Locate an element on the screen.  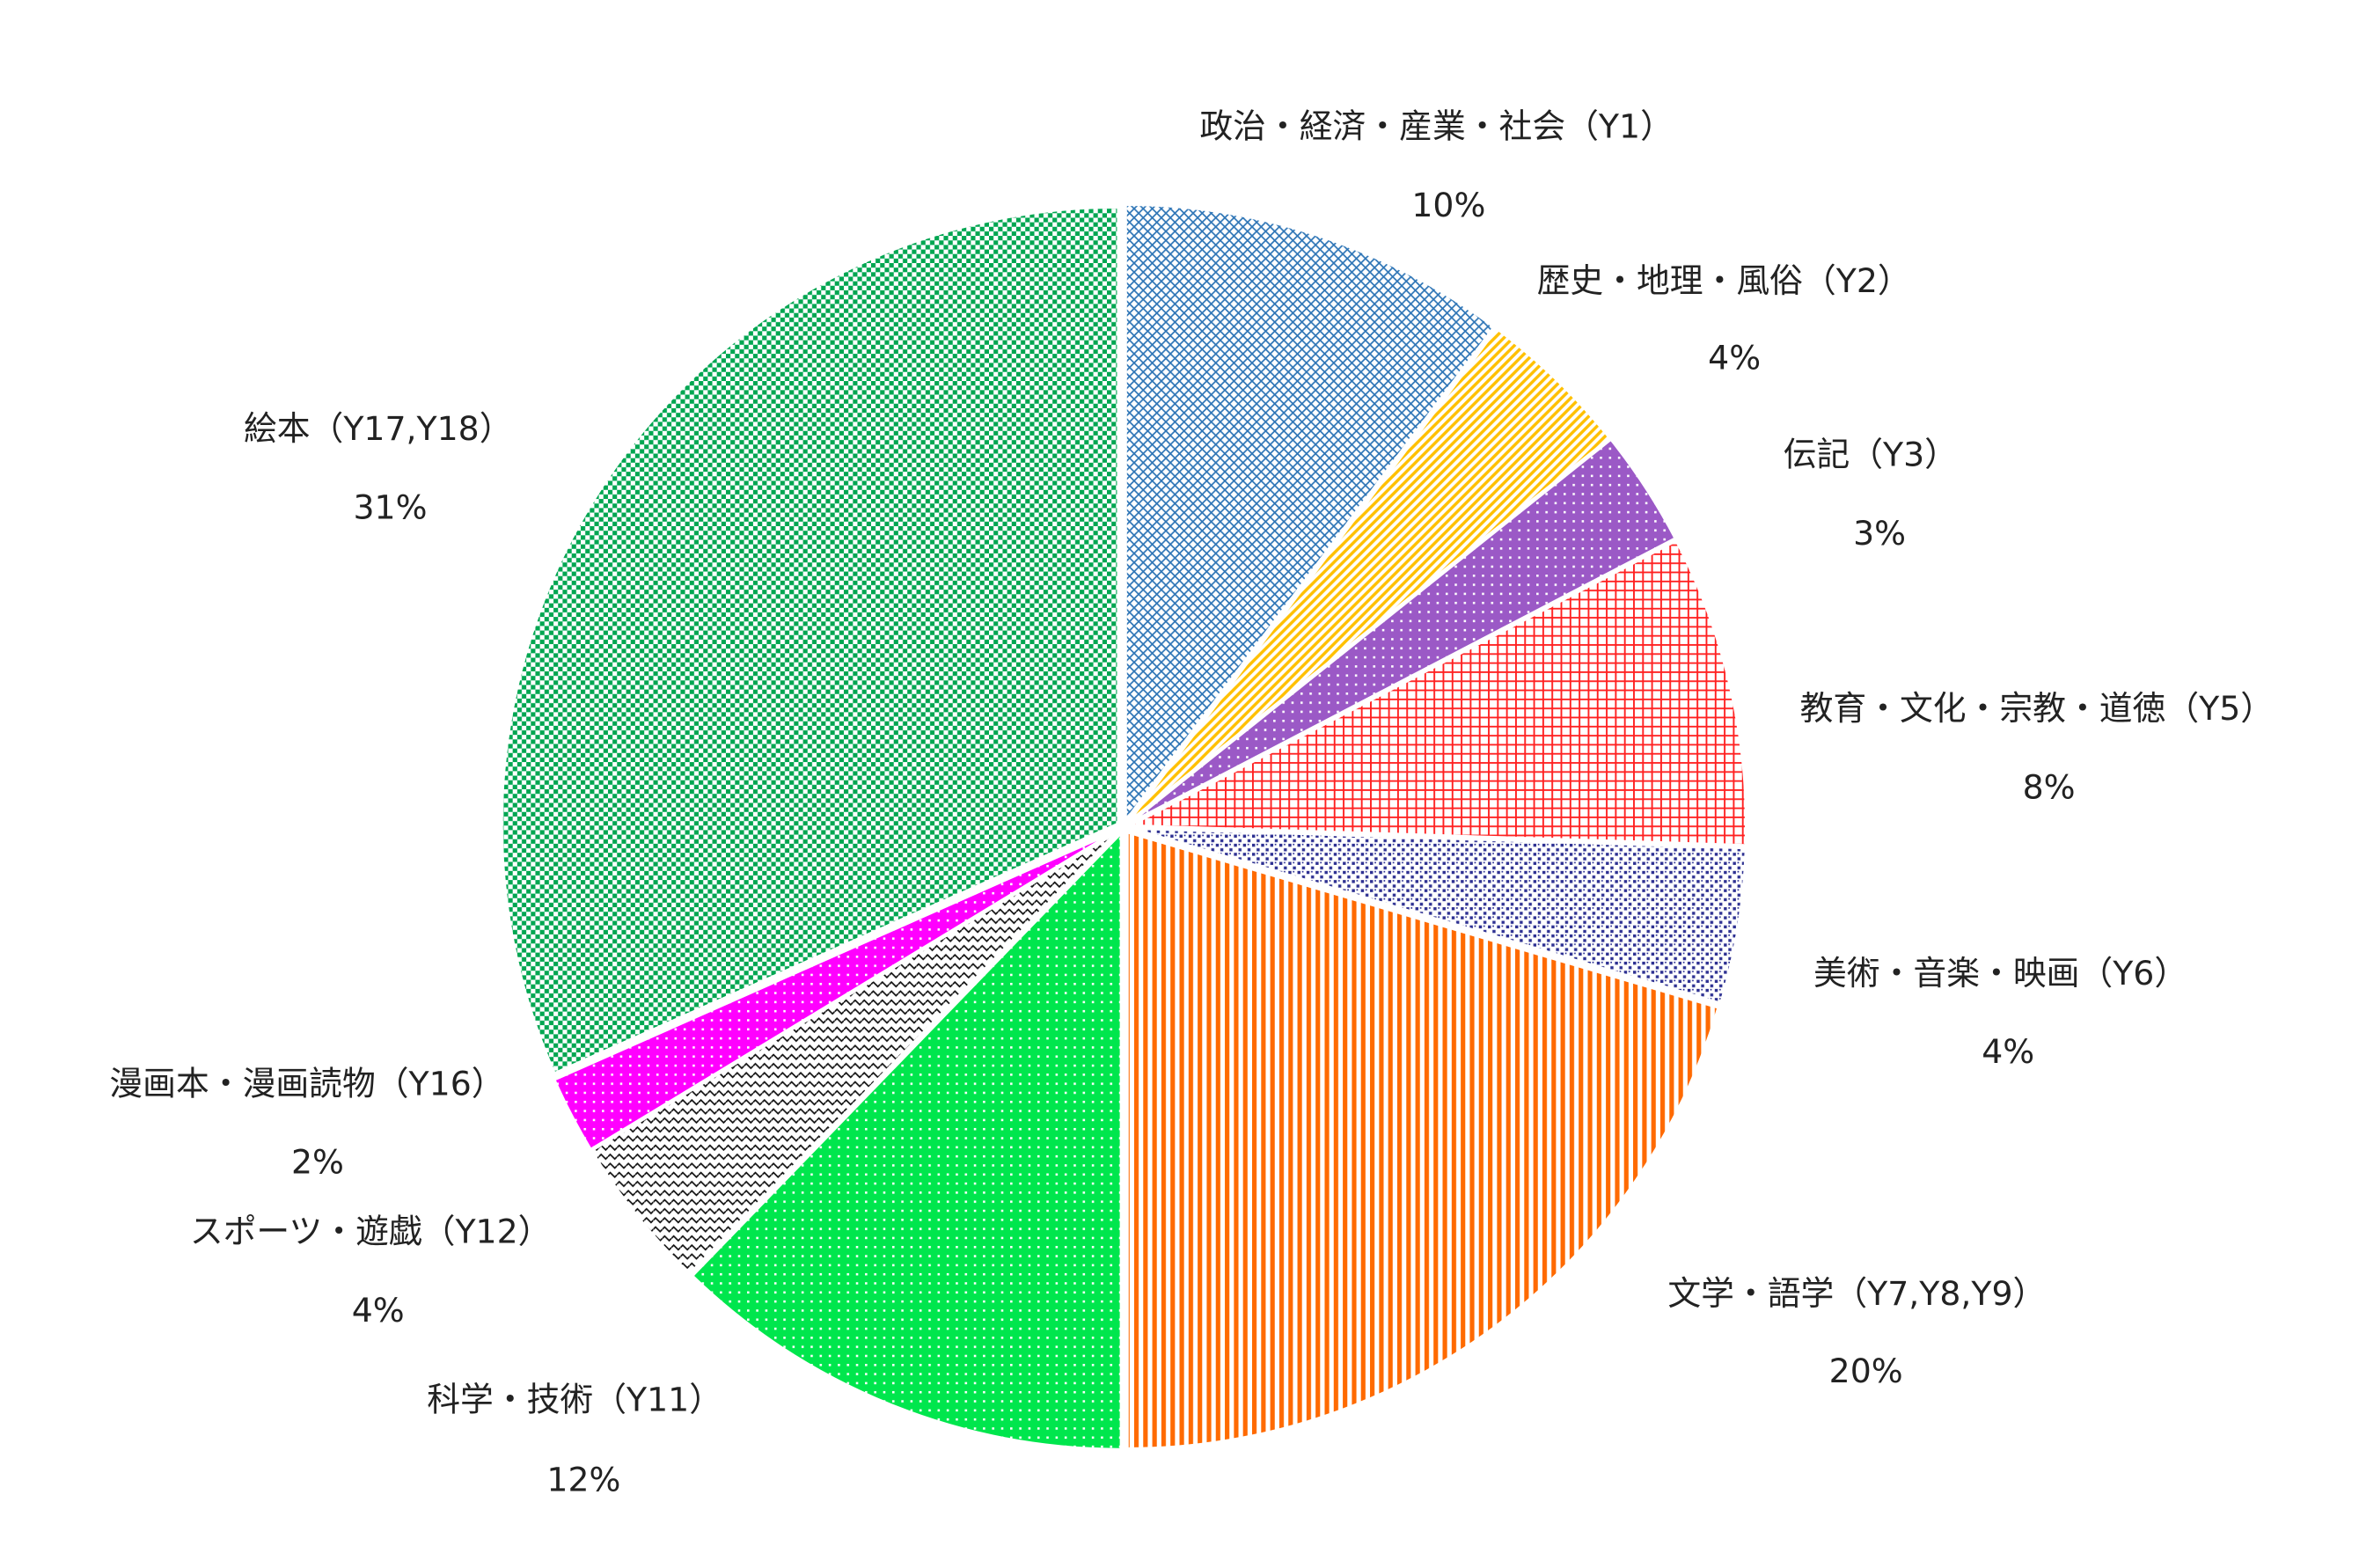
value-label: 10% is located at coordinates (1448, 205).